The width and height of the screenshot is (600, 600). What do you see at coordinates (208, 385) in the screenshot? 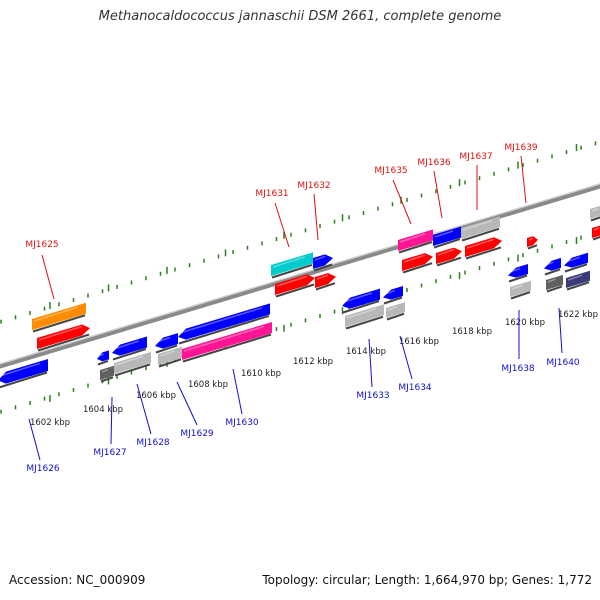
I see `ruler-label: 1608 kbp` at bounding box center [208, 385].